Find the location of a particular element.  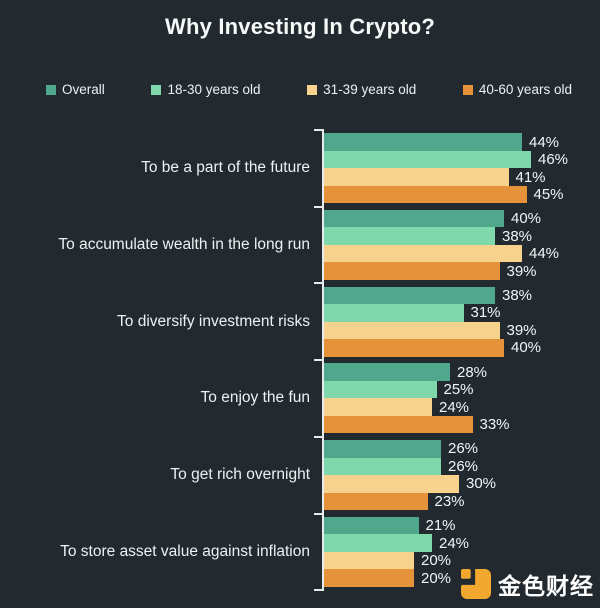

bar-stack: 26% 26% 30% 23% is located at coordinates (410, 475).